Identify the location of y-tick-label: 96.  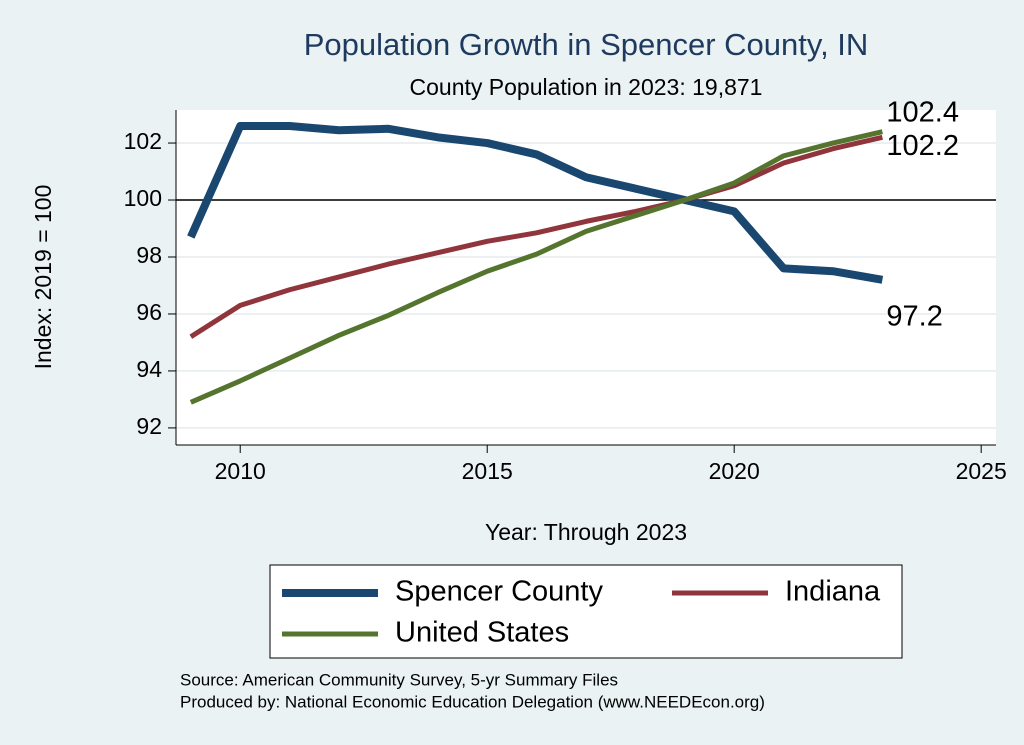
(149, 312).